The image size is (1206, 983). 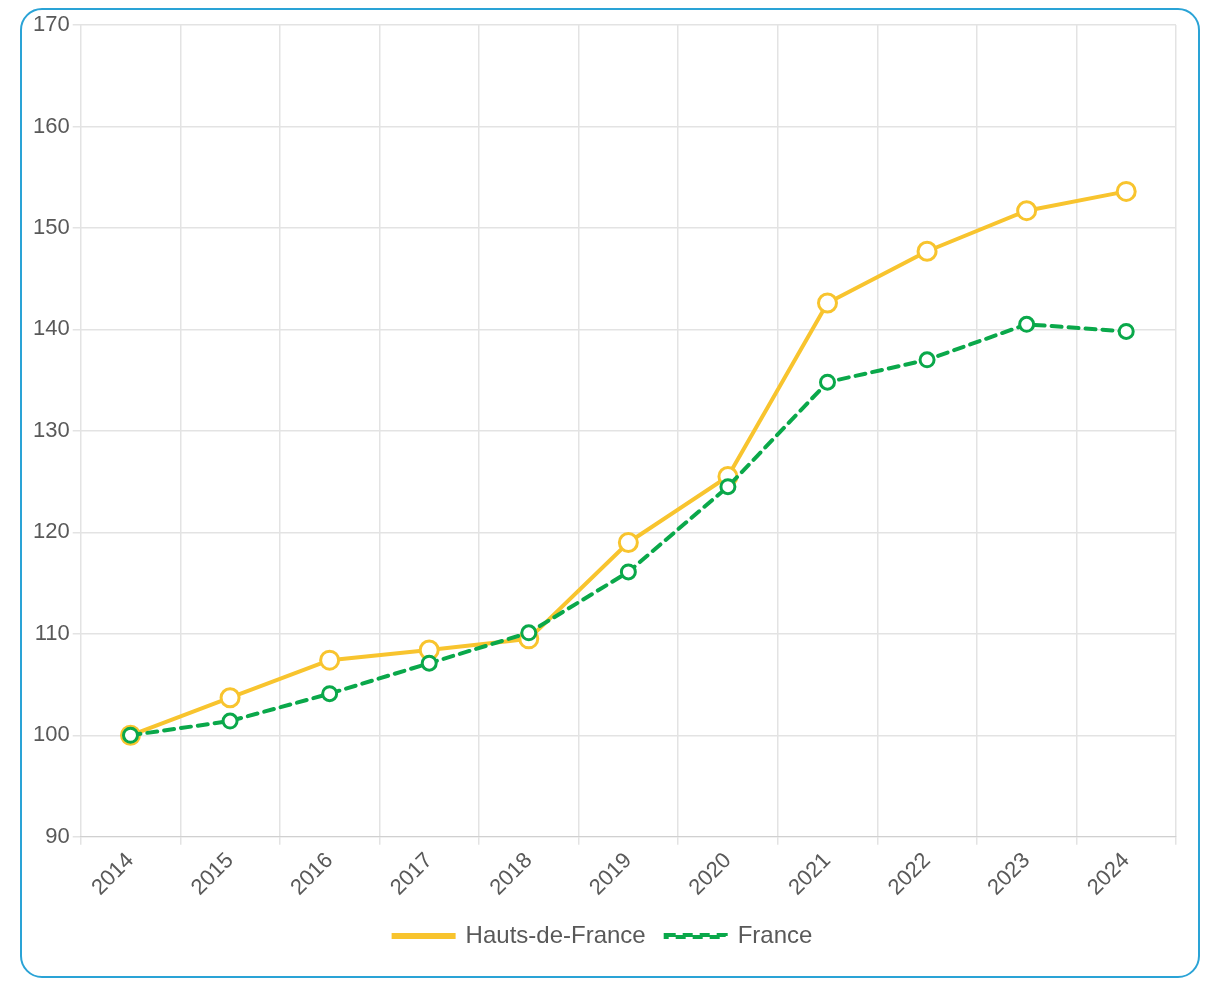 What do you see at coordinates (57, 835) in the screenshot?
I see `y-tick-label: 90` at bounding box center [57, 835].